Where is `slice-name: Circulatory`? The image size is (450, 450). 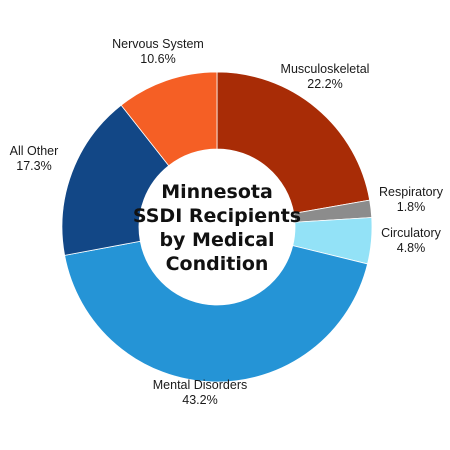
slice-name: Circulatory is located at coordinates (411, 233).